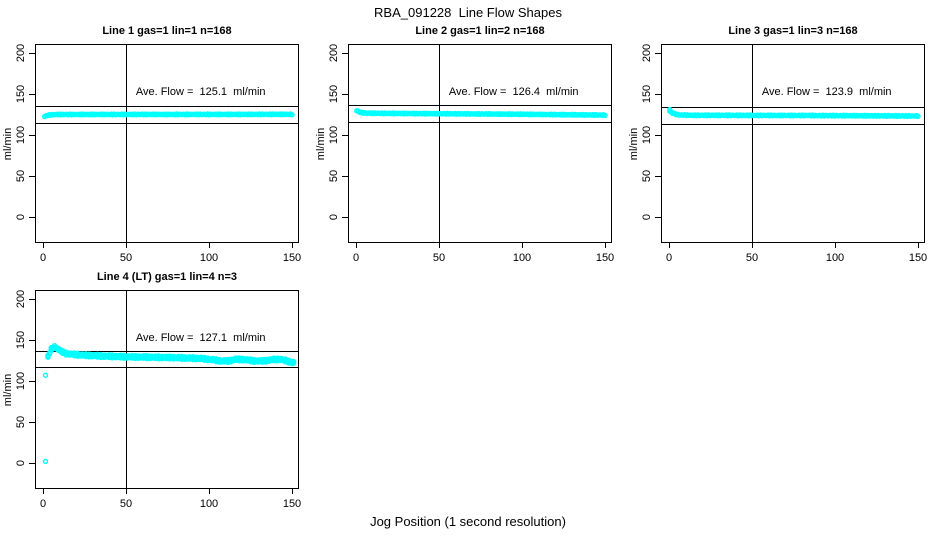 This screenshot has height=540, width=936. Describe the element at coordinates (480, 31) in the screenshot. I see `panel-title: Line 2 gas=1 lin=2 n=168` at that location.